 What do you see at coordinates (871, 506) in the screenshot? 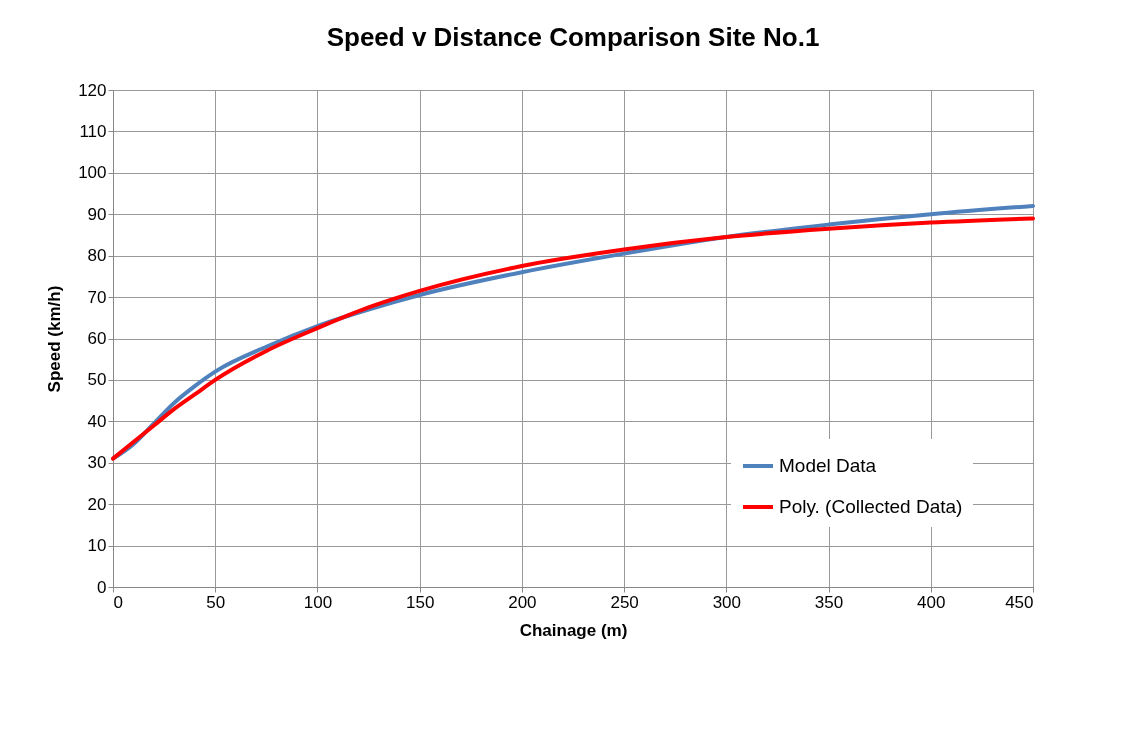
I see `legend-label: Poly. (Collected Data)` at bounding box center [871, 506].